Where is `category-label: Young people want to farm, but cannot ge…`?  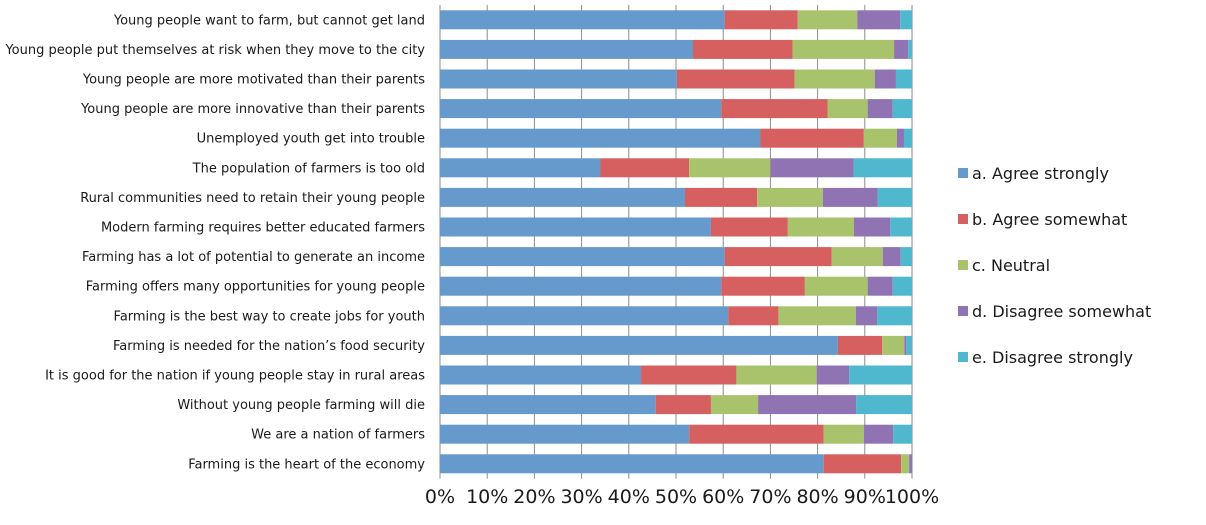
category-label: Young people want to farm, but cannot ge… is located at coordinates (269, 20).